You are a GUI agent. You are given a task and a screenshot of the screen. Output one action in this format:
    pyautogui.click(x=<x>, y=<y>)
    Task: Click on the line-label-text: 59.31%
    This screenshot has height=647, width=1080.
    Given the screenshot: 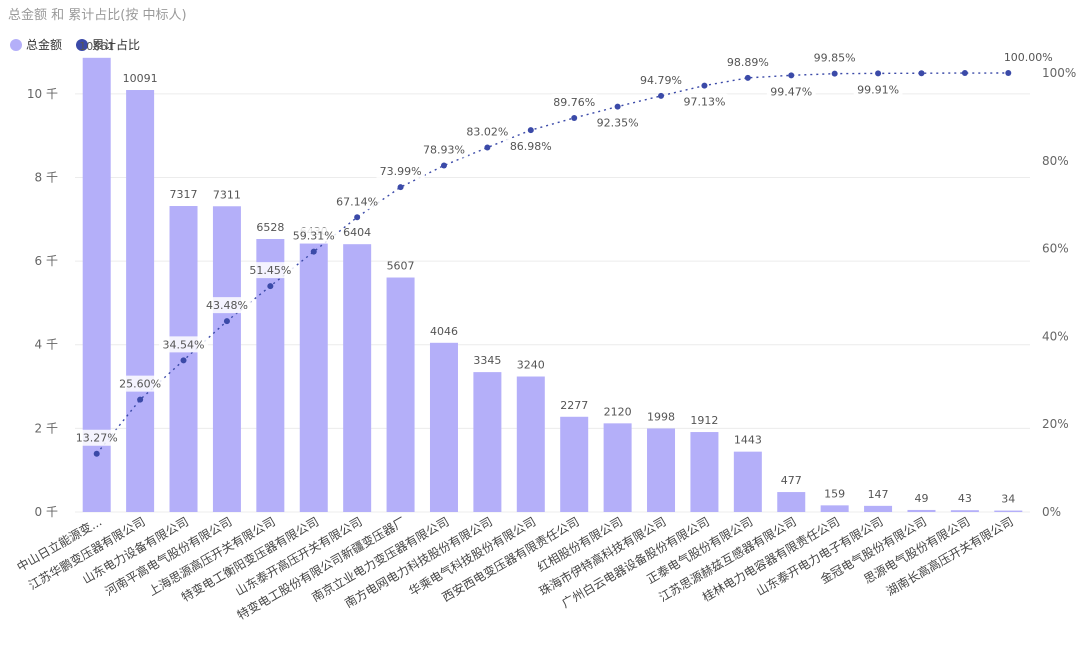 What is the action you would take?
    pyautogui.click(x=314, y=236)
    